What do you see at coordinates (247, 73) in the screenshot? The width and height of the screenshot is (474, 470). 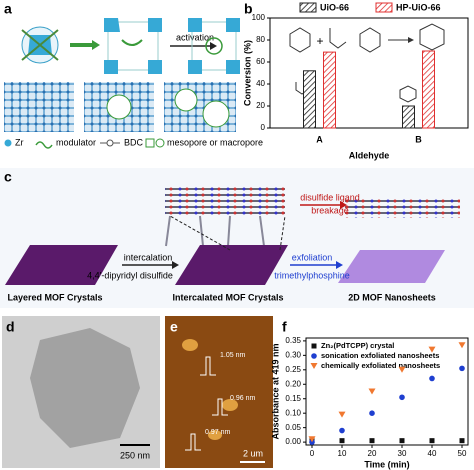 I see `y-axis-label: Conversion (%)` at bounding box center [247, 73].